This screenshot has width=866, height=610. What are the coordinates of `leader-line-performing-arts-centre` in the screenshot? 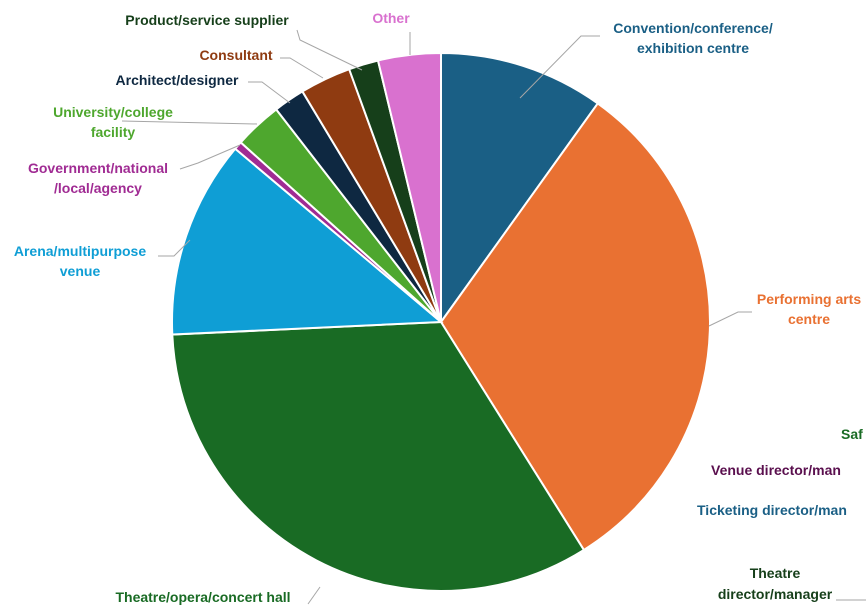 It's located at (730, 319).